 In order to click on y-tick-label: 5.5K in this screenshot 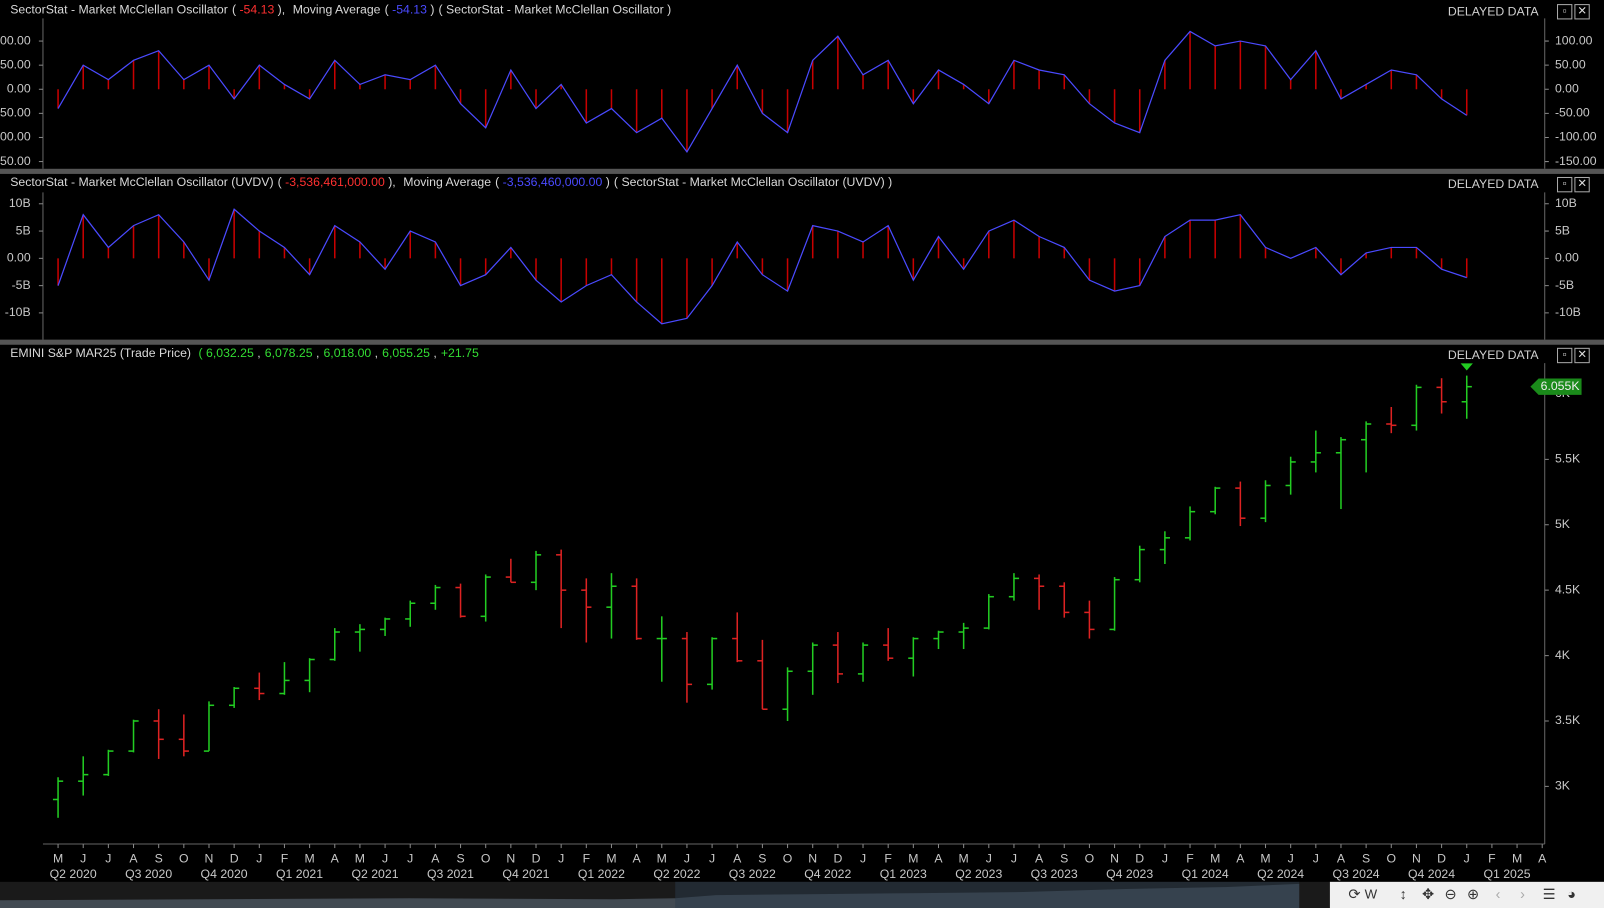, I will do `click(1568, 459)`.